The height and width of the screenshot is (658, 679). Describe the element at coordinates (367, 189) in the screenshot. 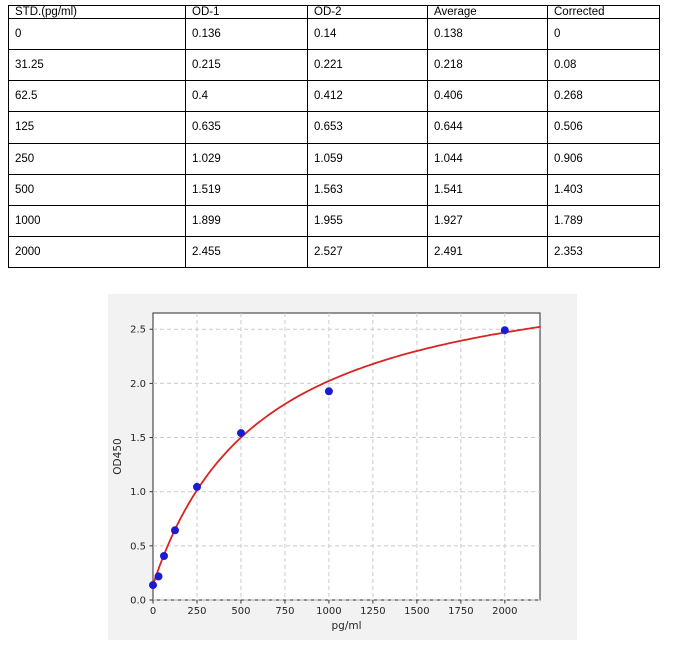

I see `table-cell: 1.563` at that location.